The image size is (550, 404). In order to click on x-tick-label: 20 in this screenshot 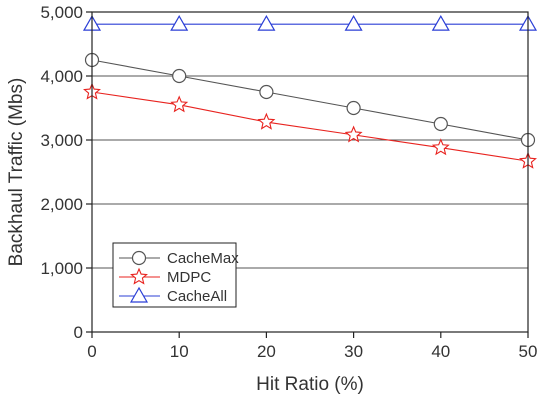, I will do `click(266, 351)`.